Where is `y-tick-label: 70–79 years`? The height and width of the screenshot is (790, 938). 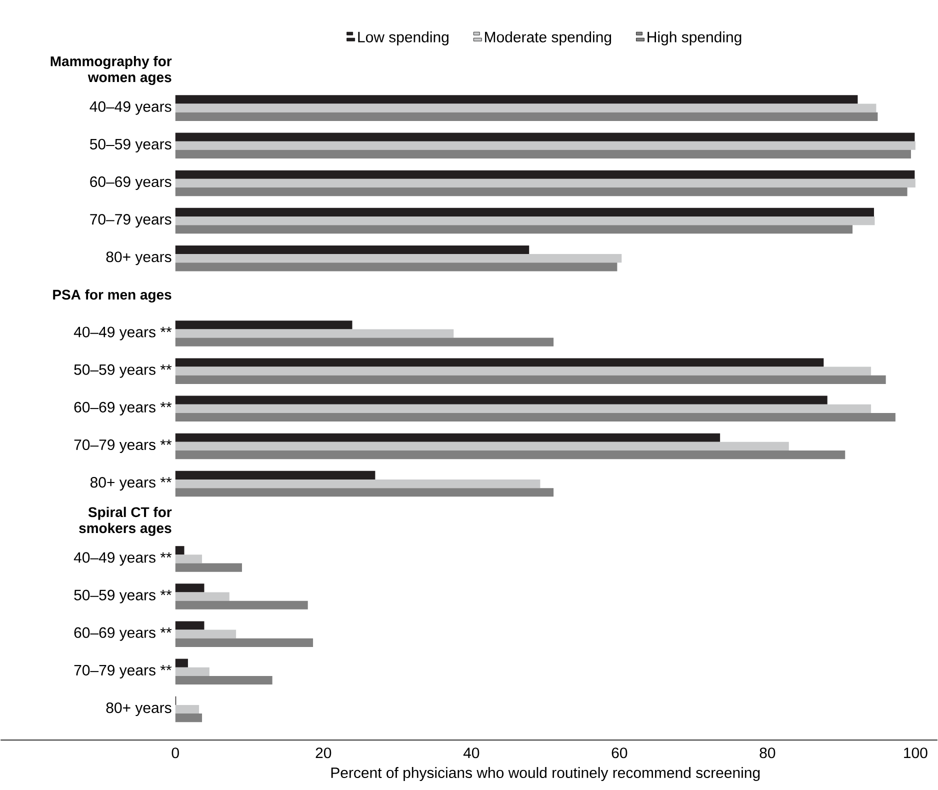
y-tick-label: 70–79 years is located at coordinates (131, 221).